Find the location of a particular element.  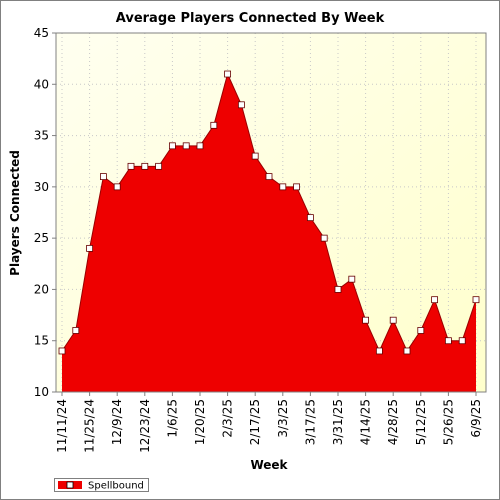

legend-marker is located at coordinates (70, 485).